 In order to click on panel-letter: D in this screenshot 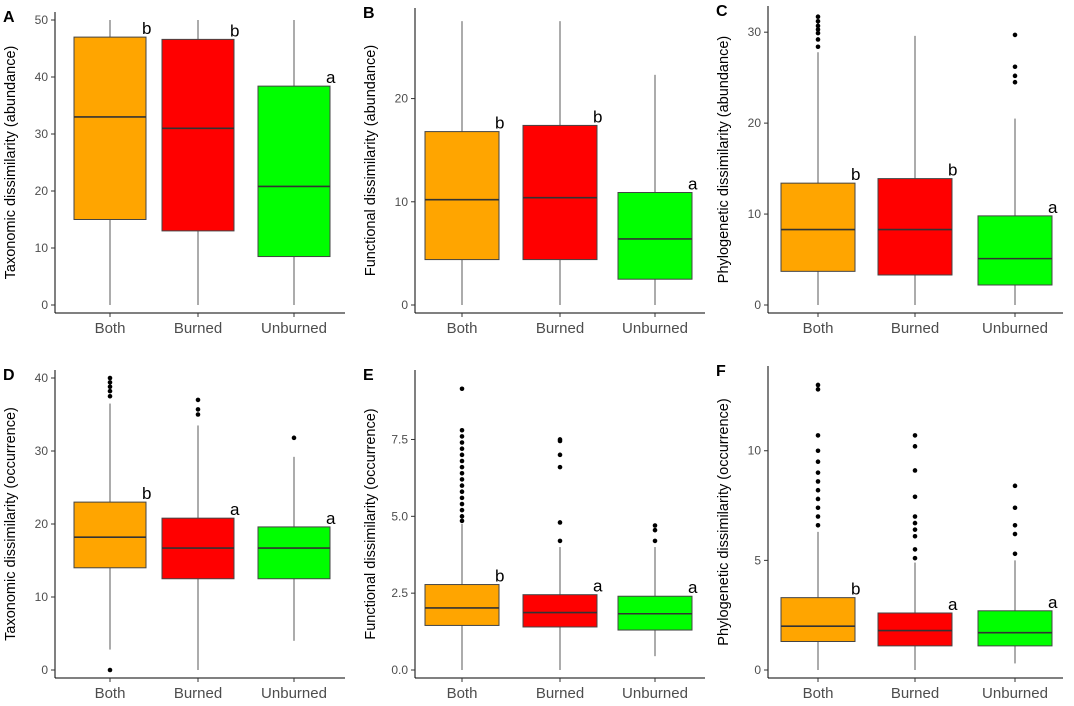, I will do `click(9, 375)`.